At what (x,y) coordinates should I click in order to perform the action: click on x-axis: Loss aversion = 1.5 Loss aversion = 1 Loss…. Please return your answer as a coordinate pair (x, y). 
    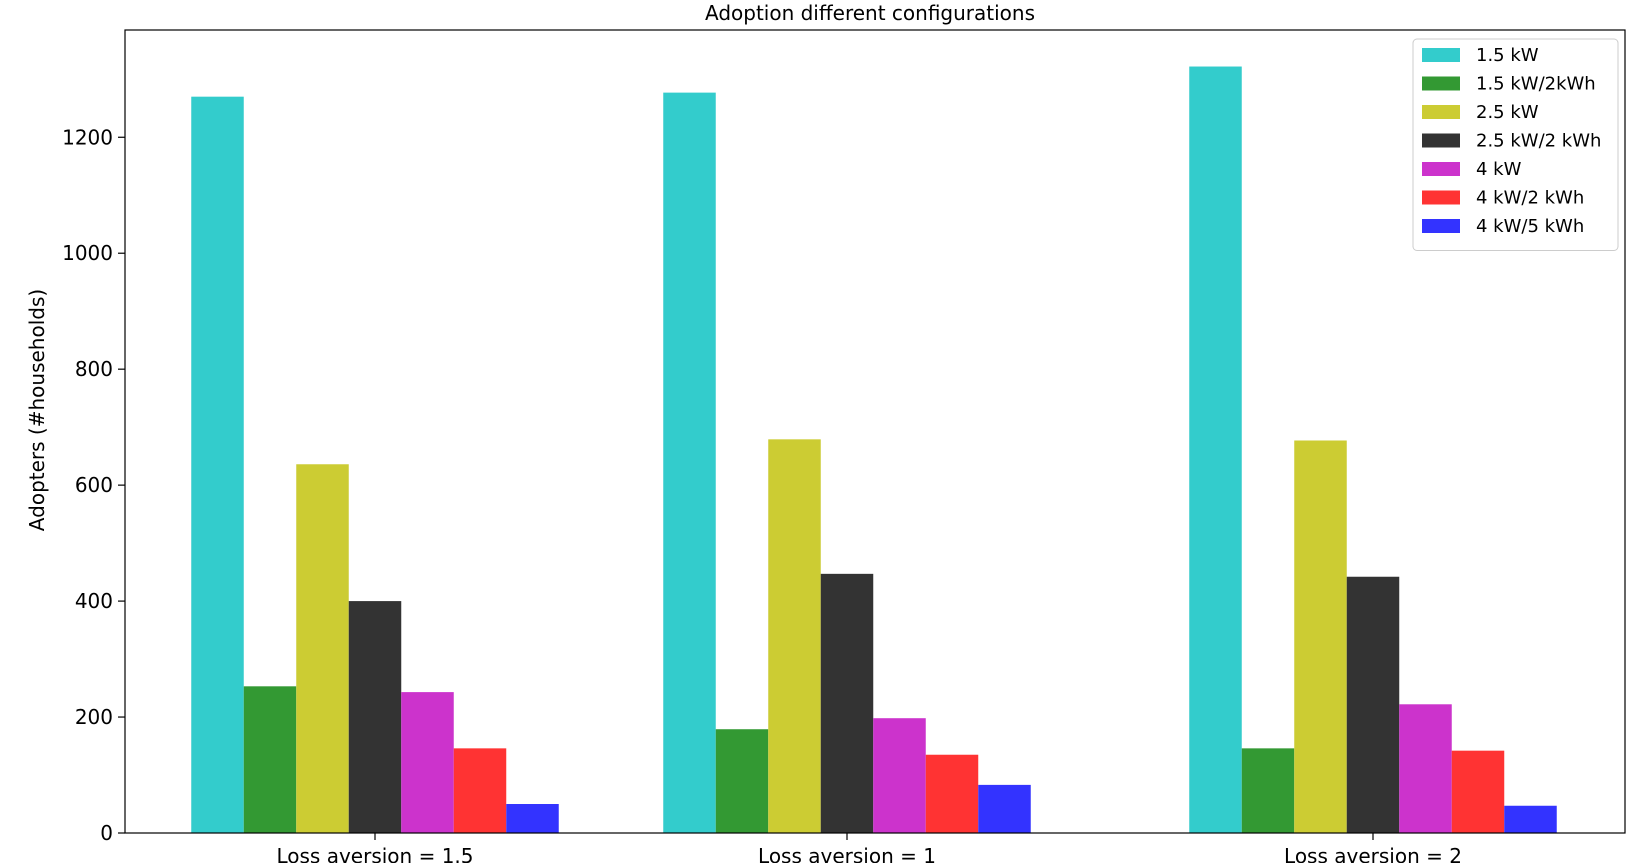
    Looking at the image, I should click on (869, 848).